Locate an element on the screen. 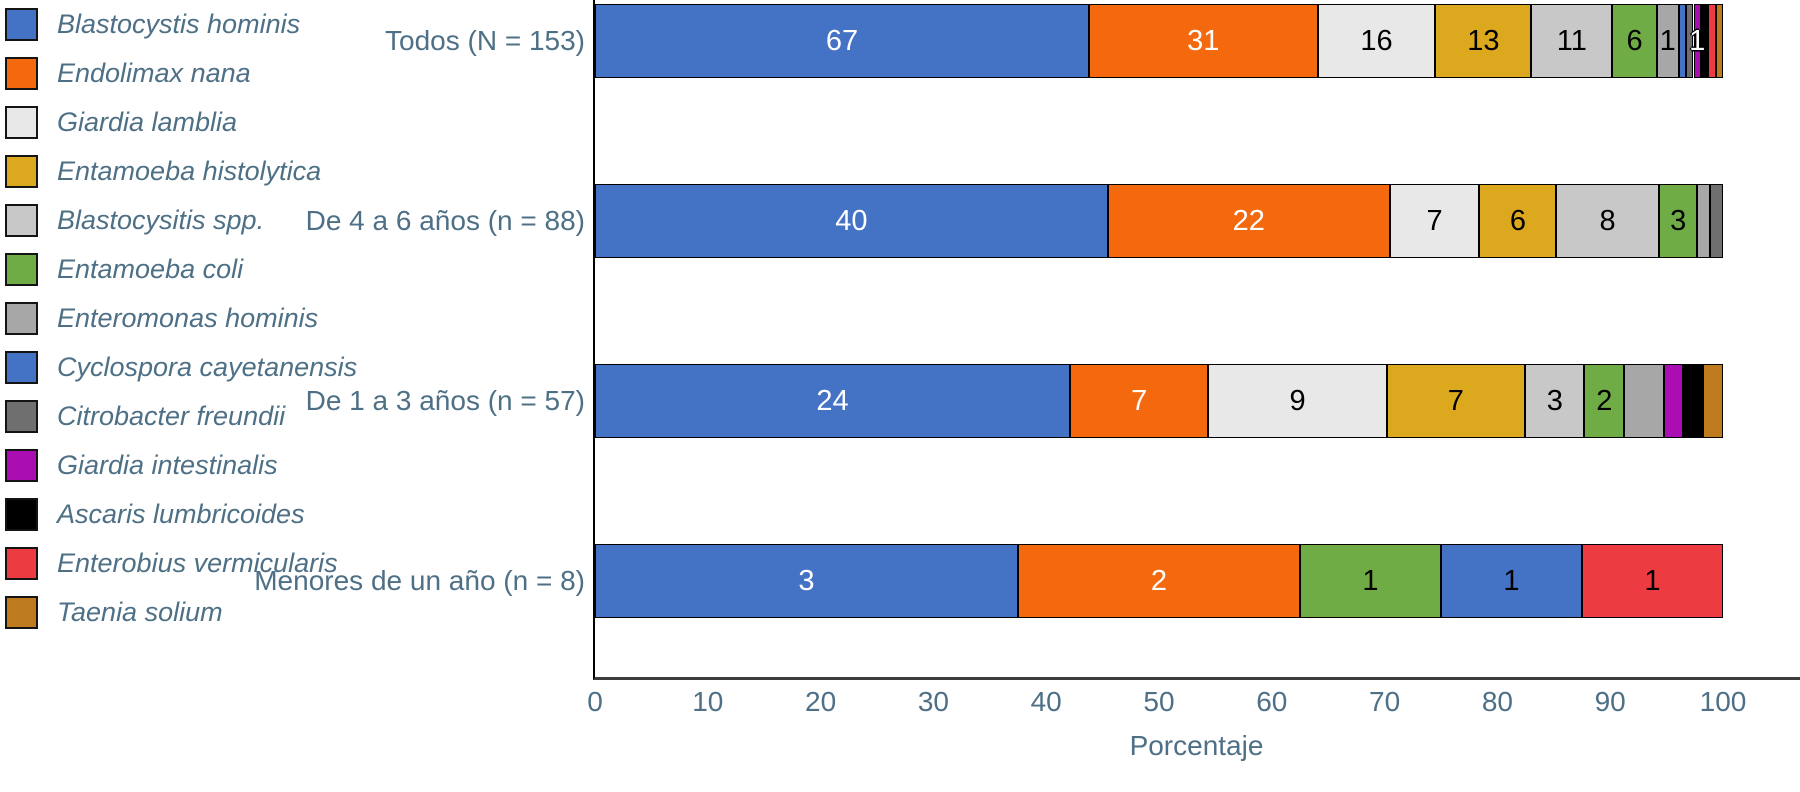 This screenshot has height=792, width=1800. bar-value-label: 31 is located at coordinates (1203, 40).